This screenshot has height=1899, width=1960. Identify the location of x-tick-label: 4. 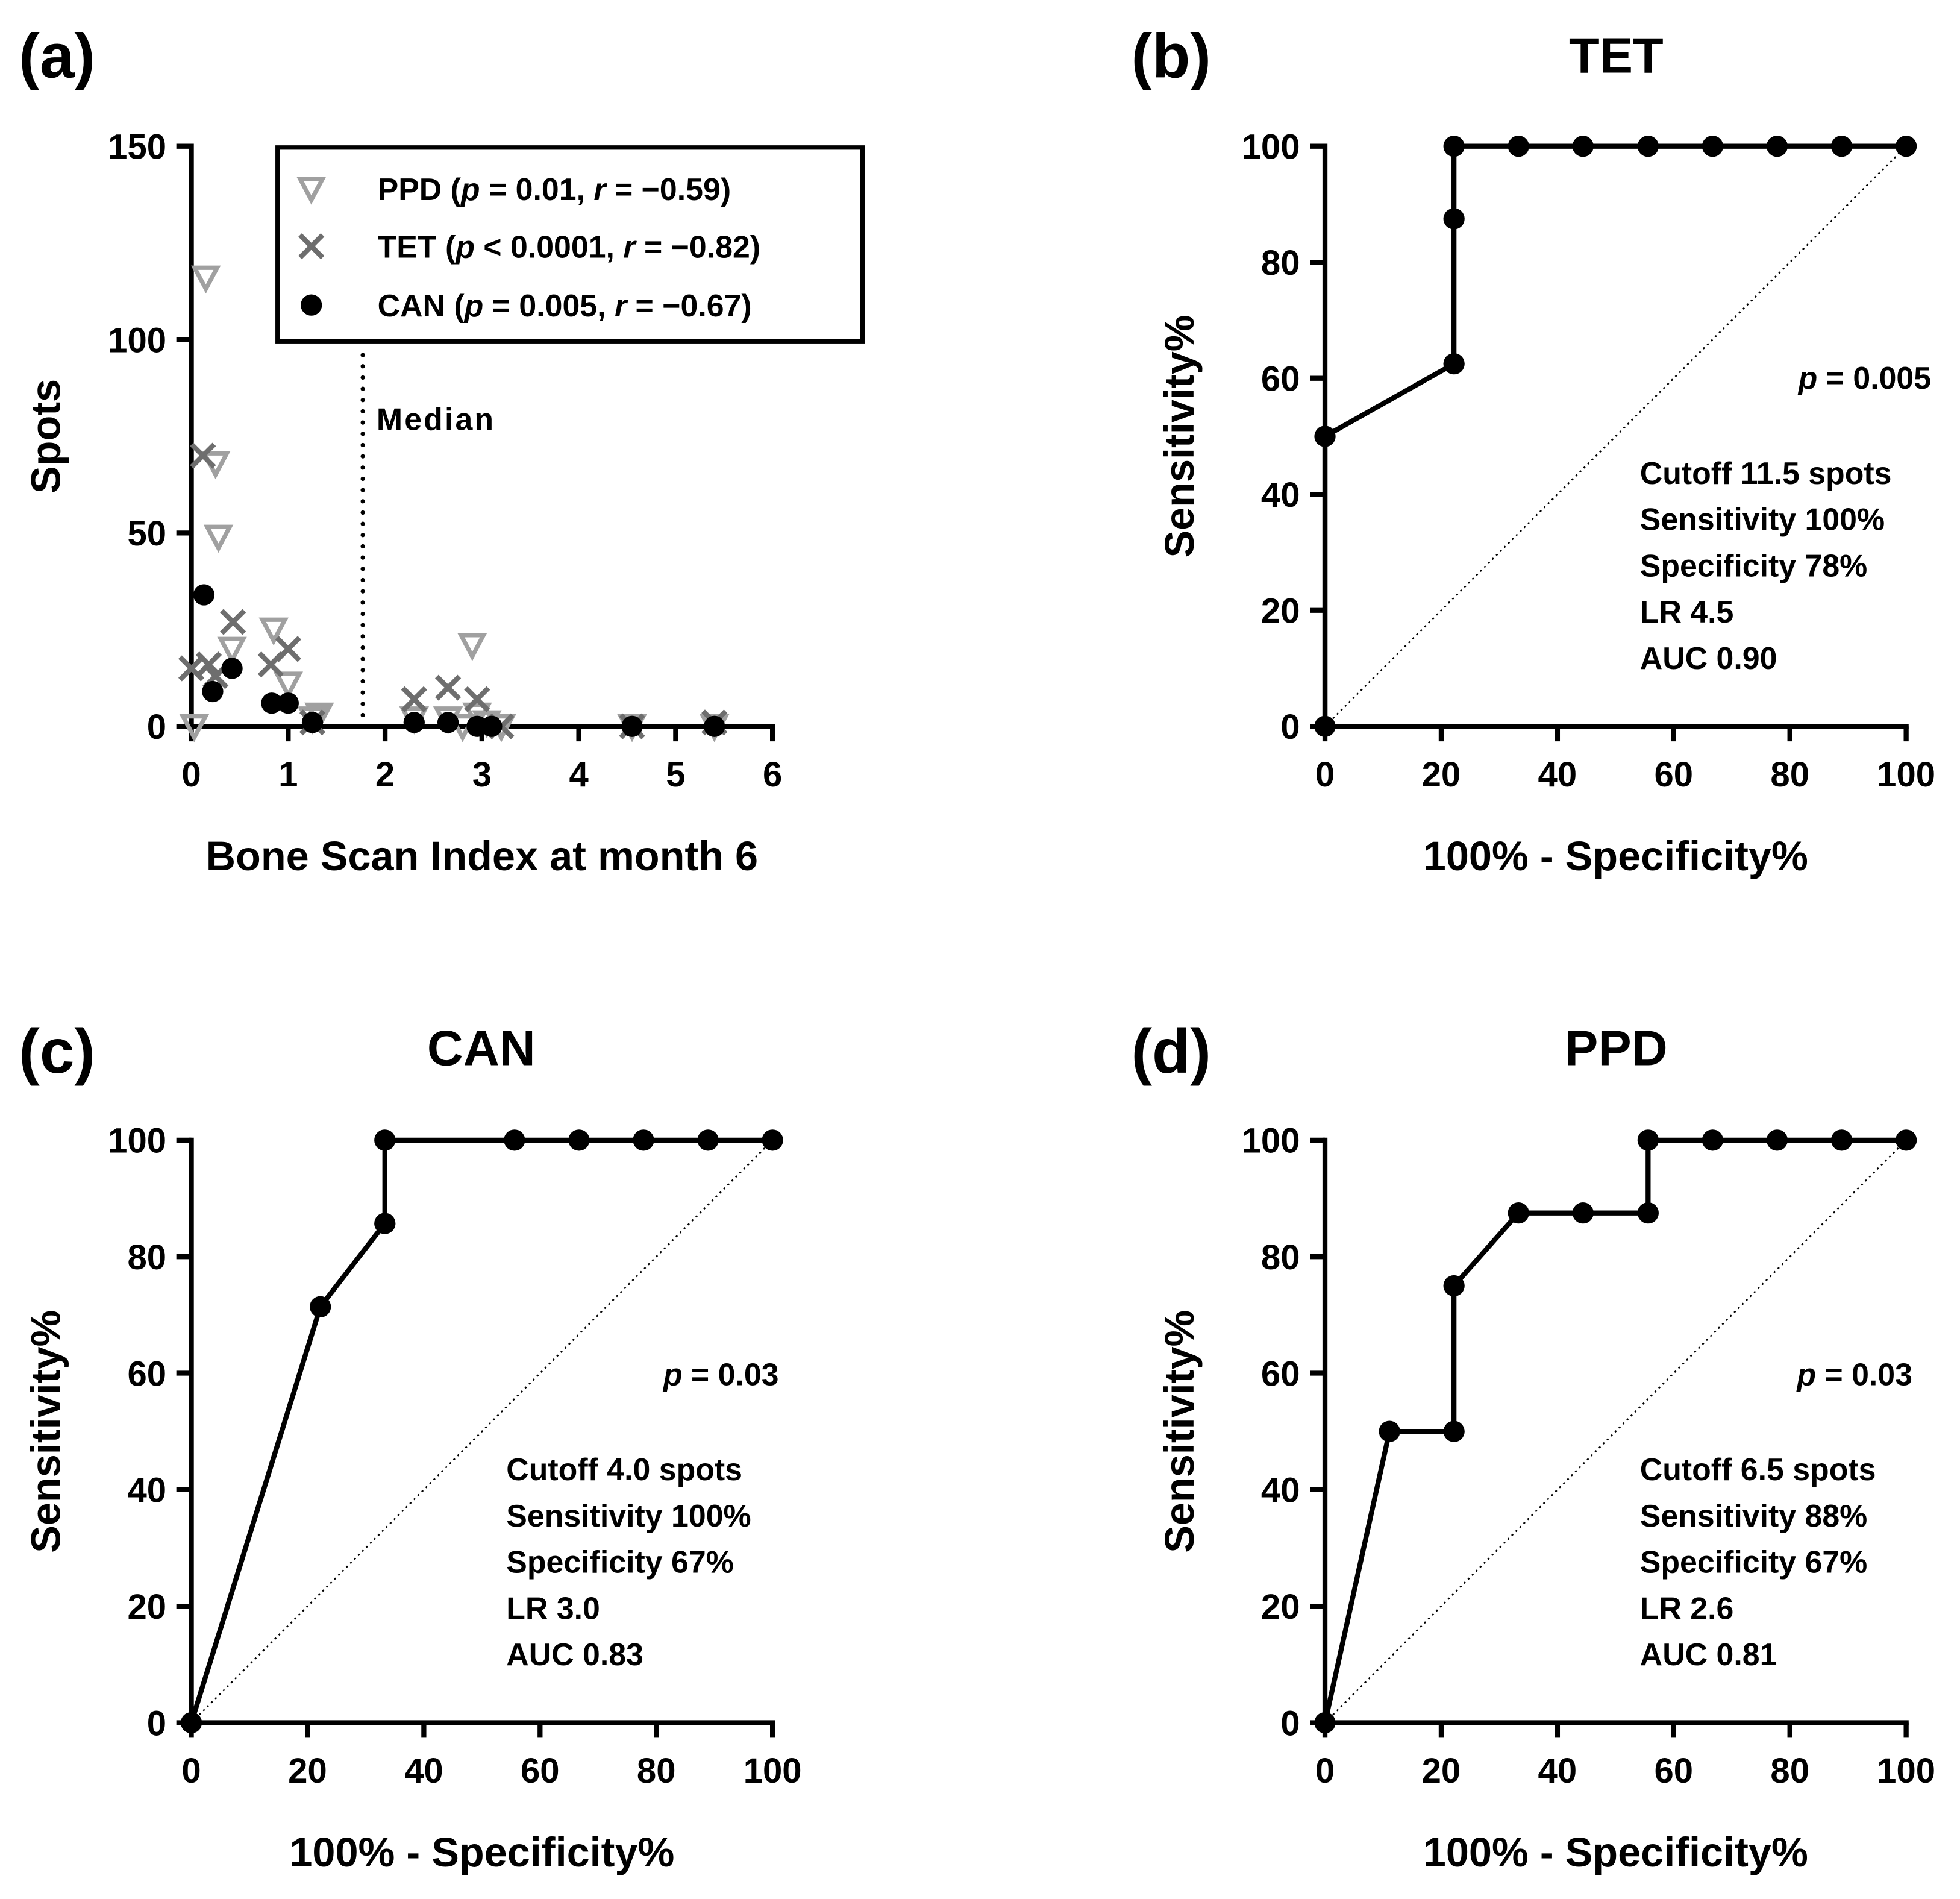
(578, 774).